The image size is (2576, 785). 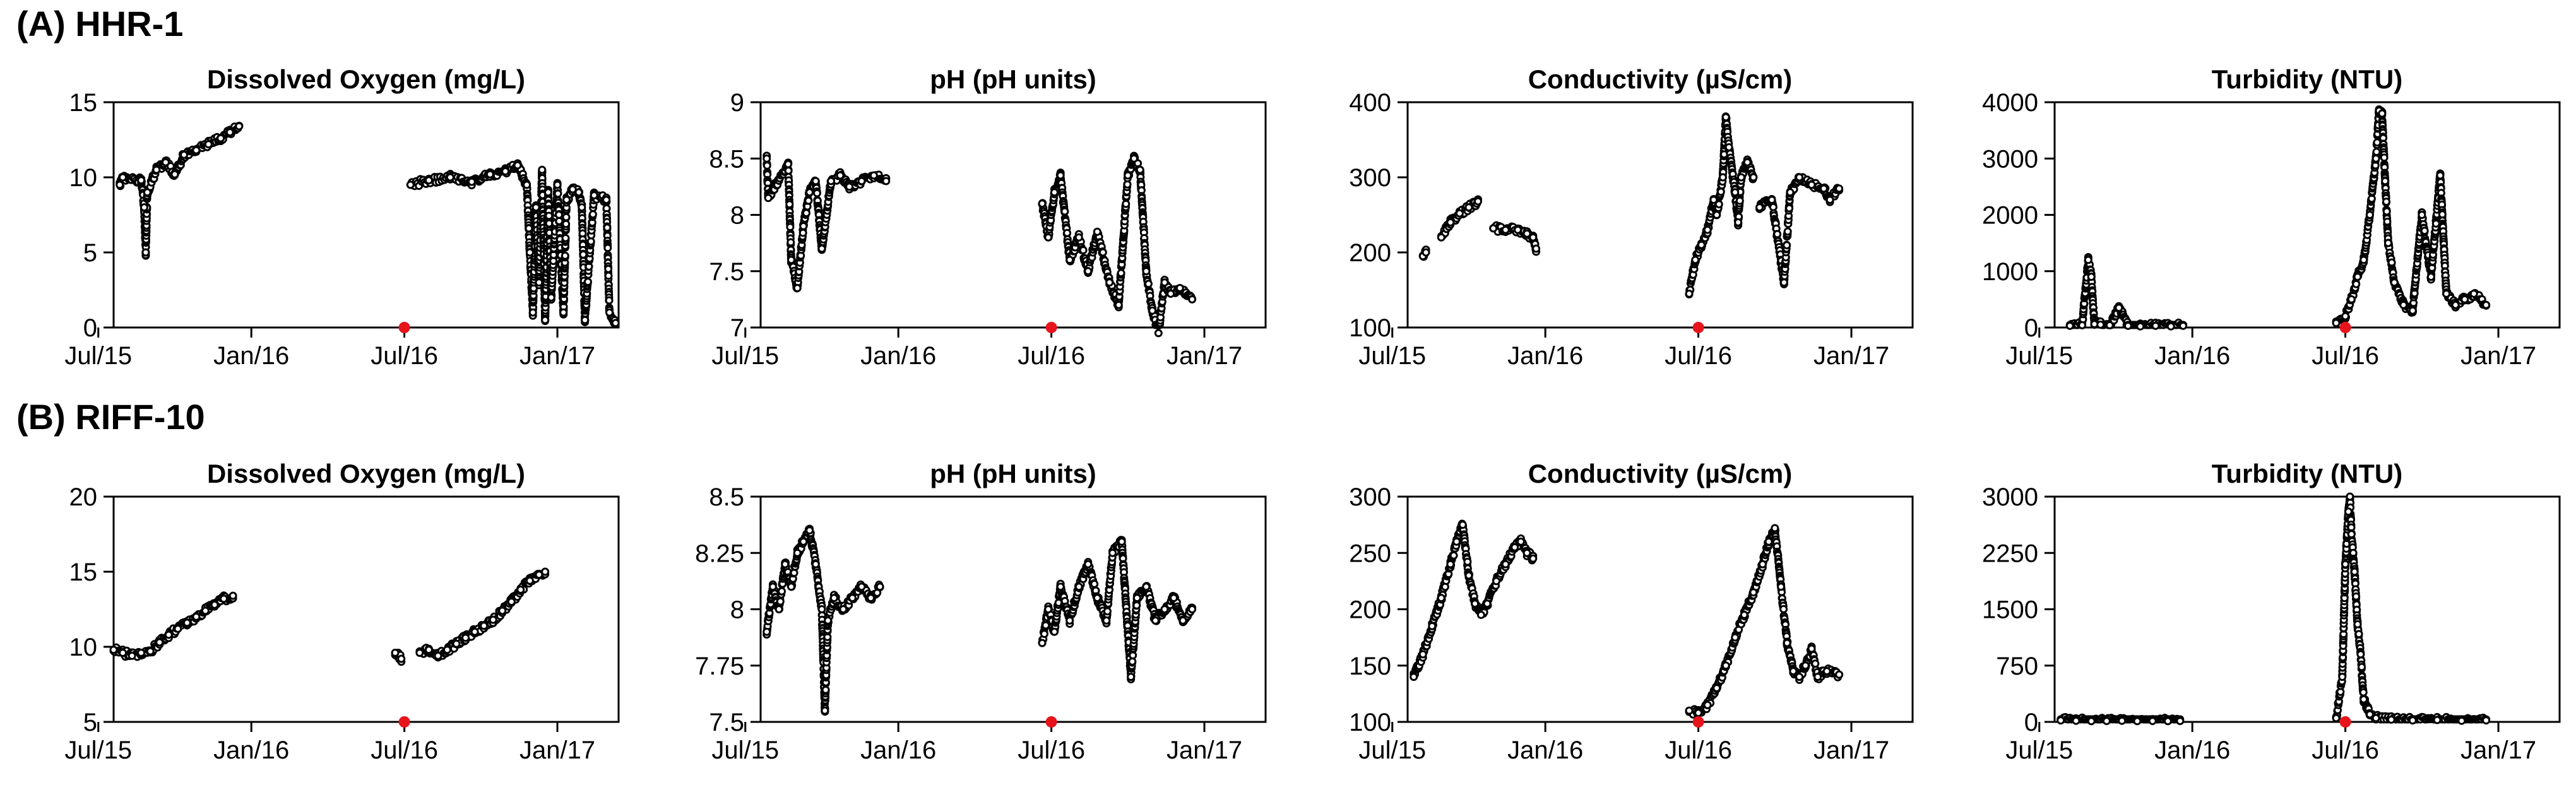 What do you see at coordinates (83, 103) in the screenshot?
I see `y-tick-label: 15` at bounding box center [83, 103].